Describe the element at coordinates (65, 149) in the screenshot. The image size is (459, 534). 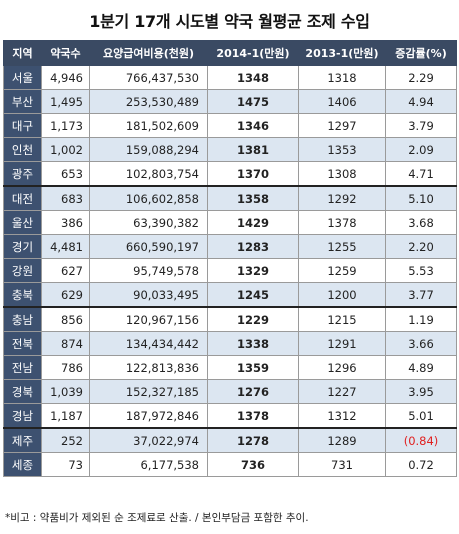
I see `pharmacy-count-cell: 1,002` at that location.